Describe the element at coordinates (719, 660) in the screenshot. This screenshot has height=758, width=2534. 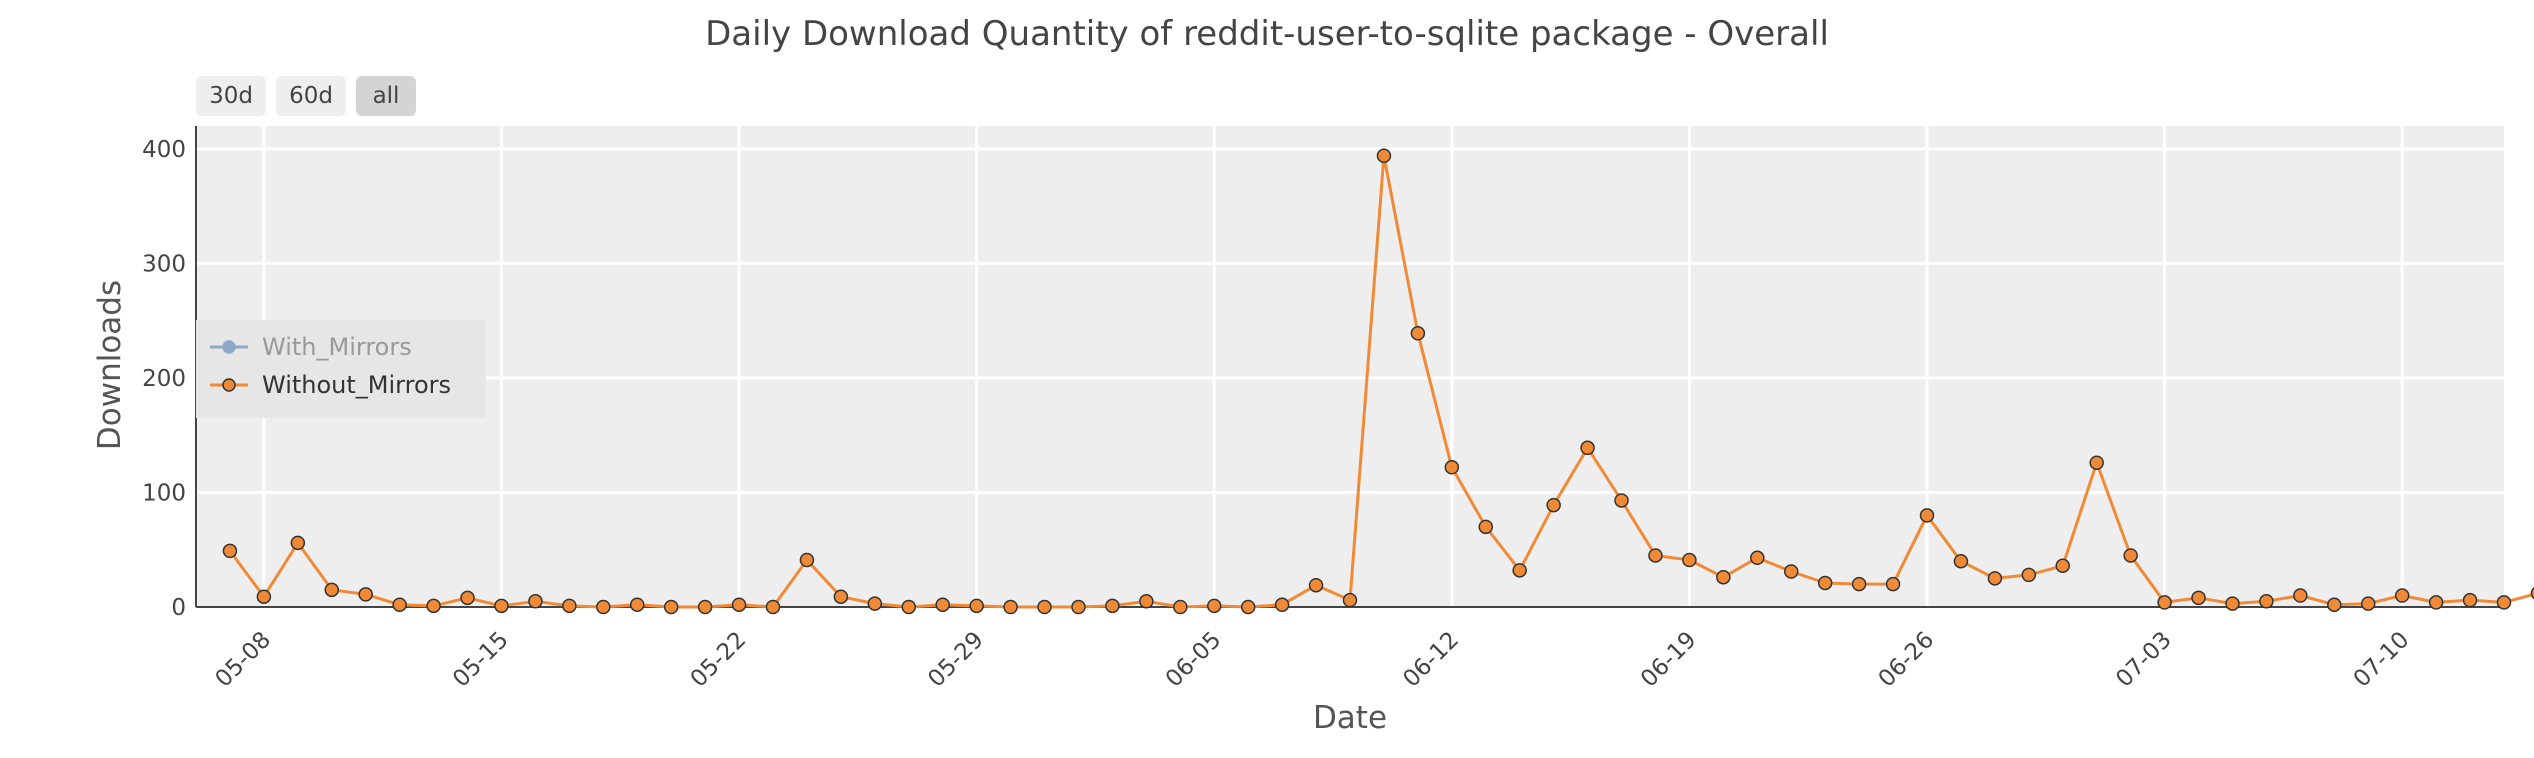
I see `x-tick-label: 05-22` at that location.